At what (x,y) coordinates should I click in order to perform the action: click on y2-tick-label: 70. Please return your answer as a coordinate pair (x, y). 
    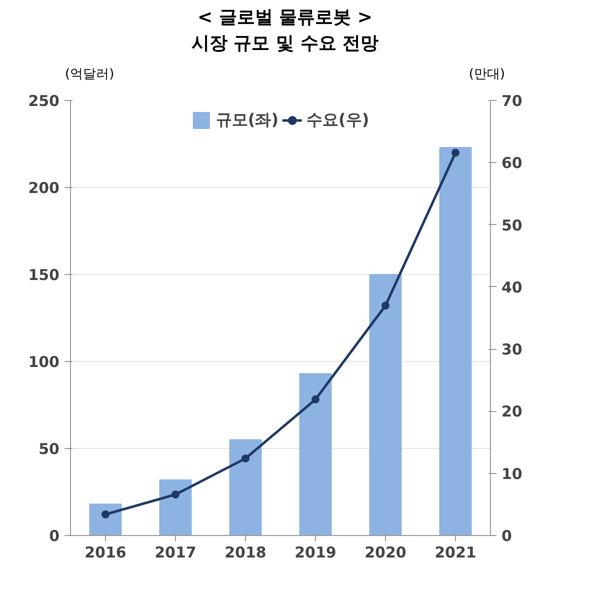
    Looking at the image, I should click on (512, 101).